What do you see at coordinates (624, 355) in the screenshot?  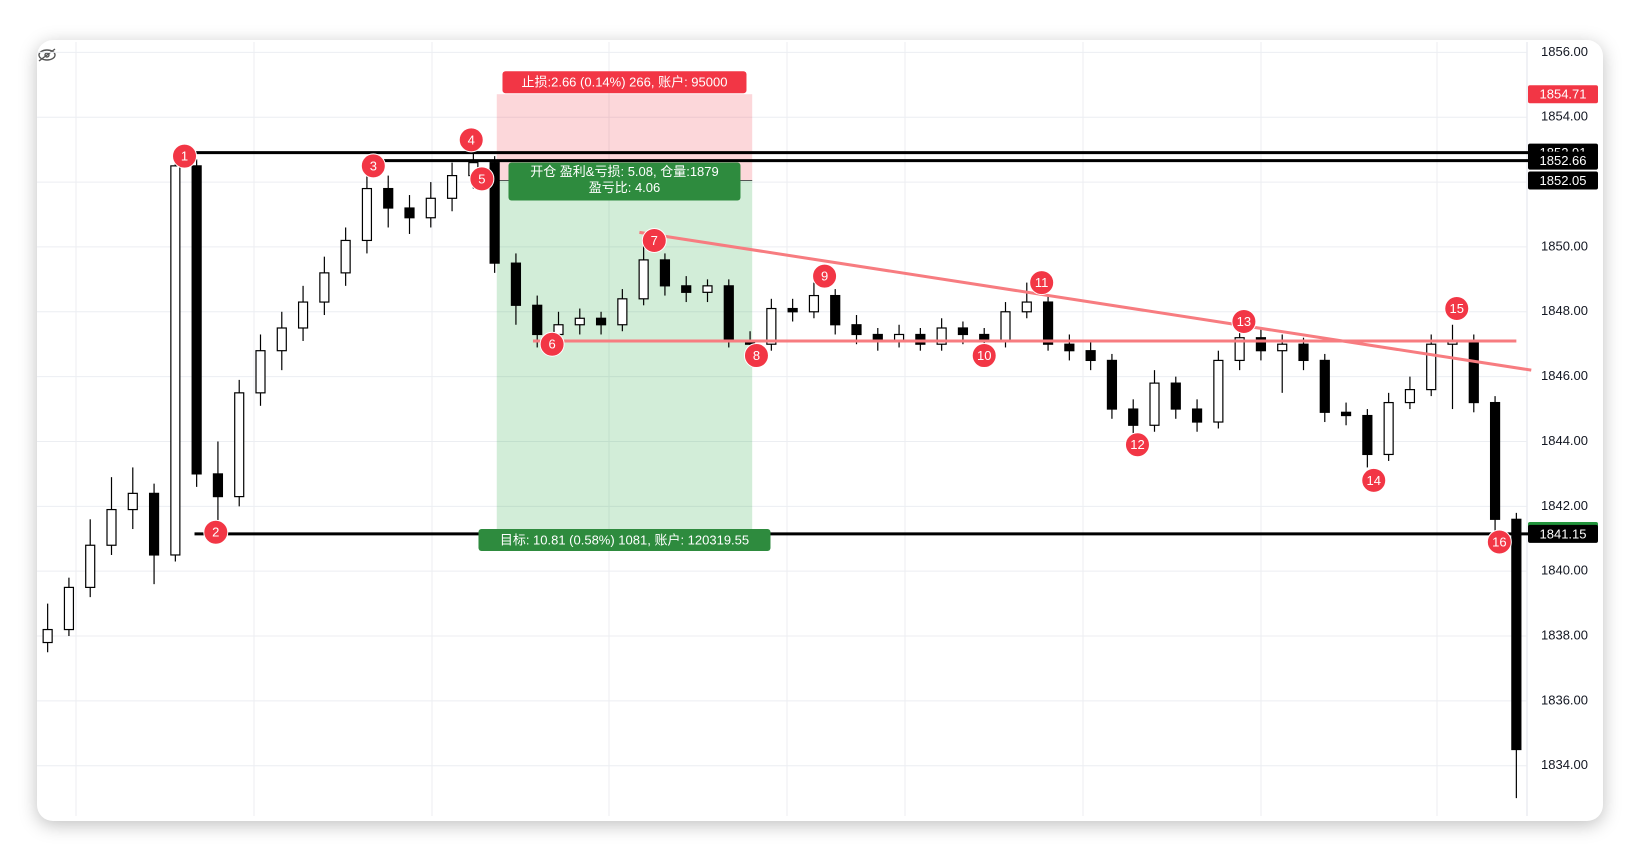 I see `target-zone` at bounding box center [624, 355].